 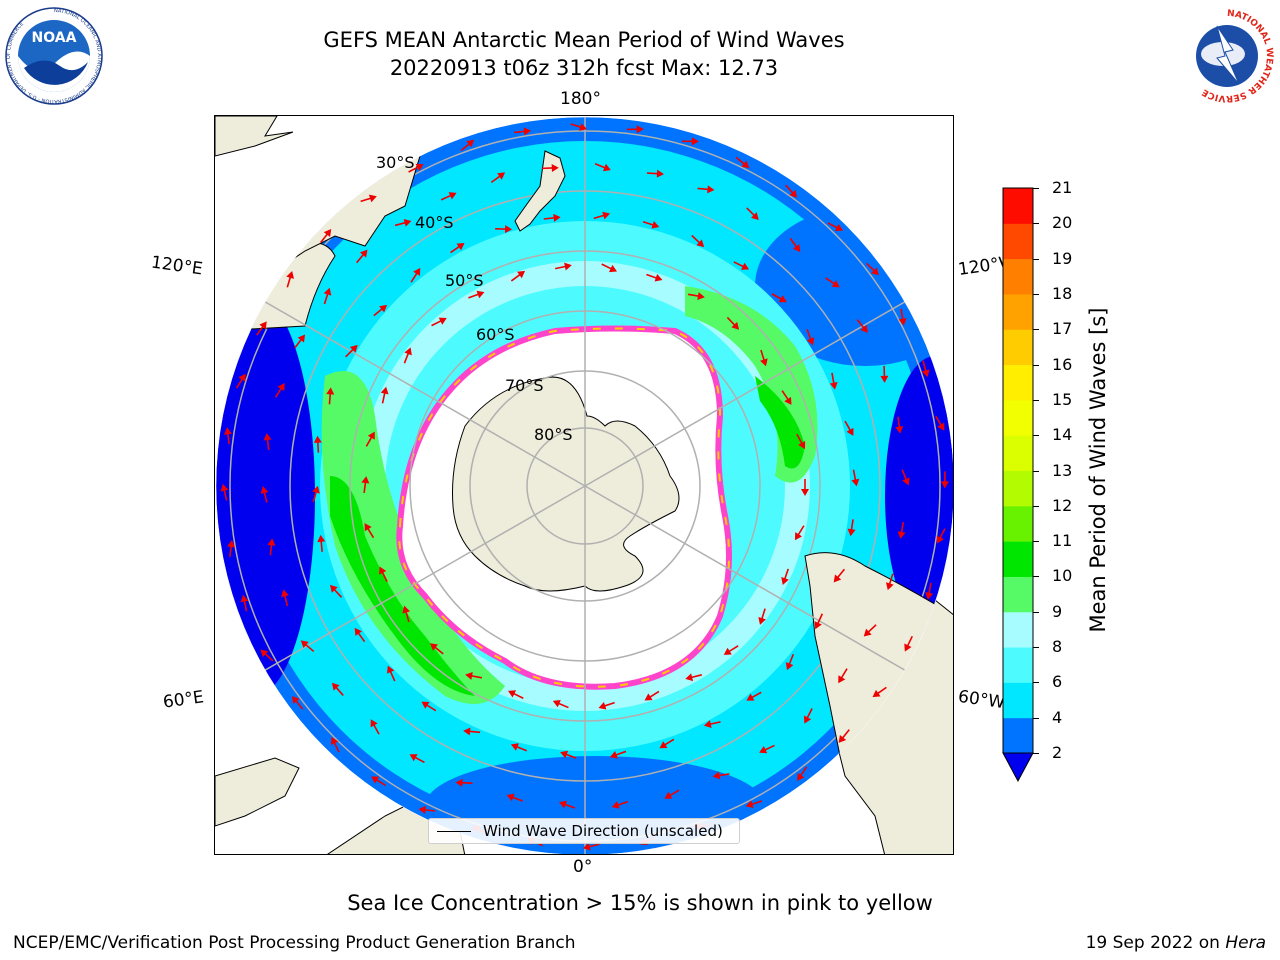 I want to click on colorbar-extend-arrow, so click(x=1018, y=767).